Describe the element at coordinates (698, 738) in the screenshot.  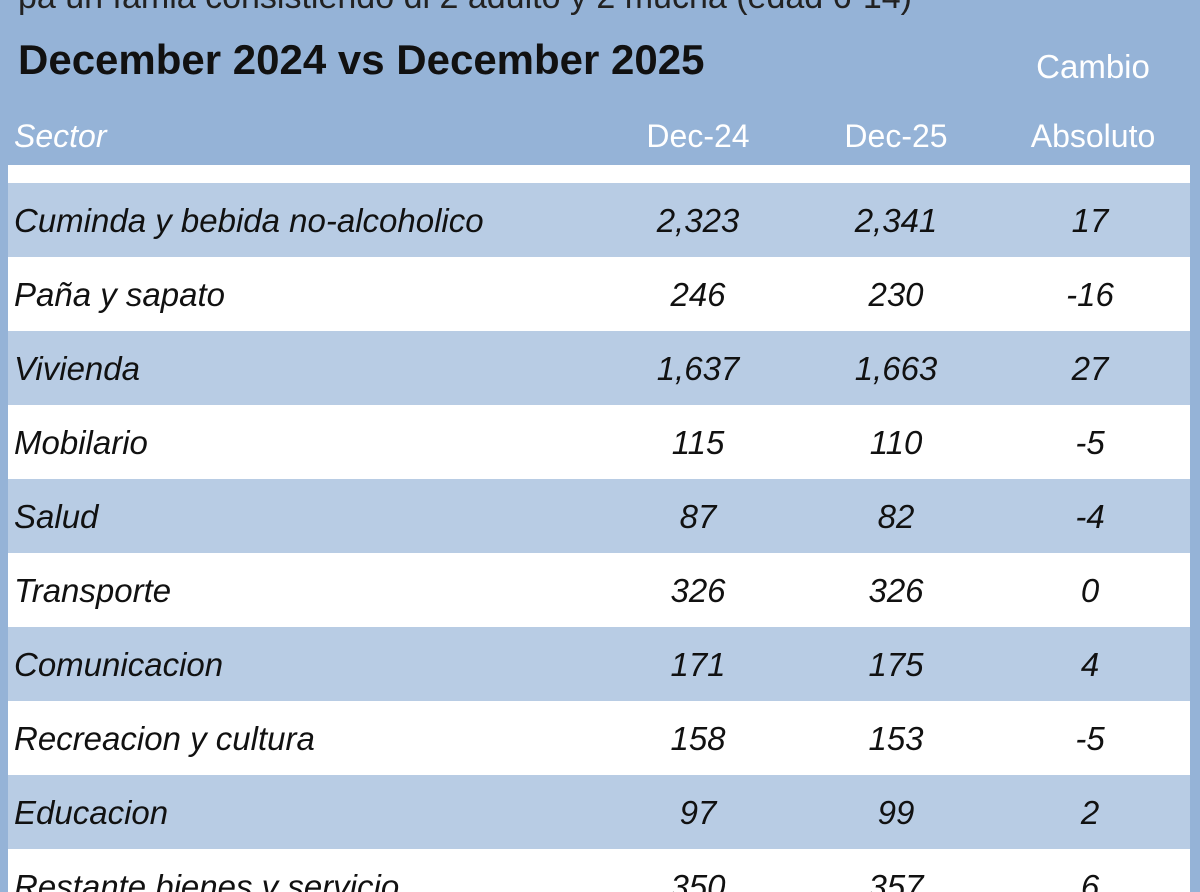
I see `value-cell: 158` at that location.